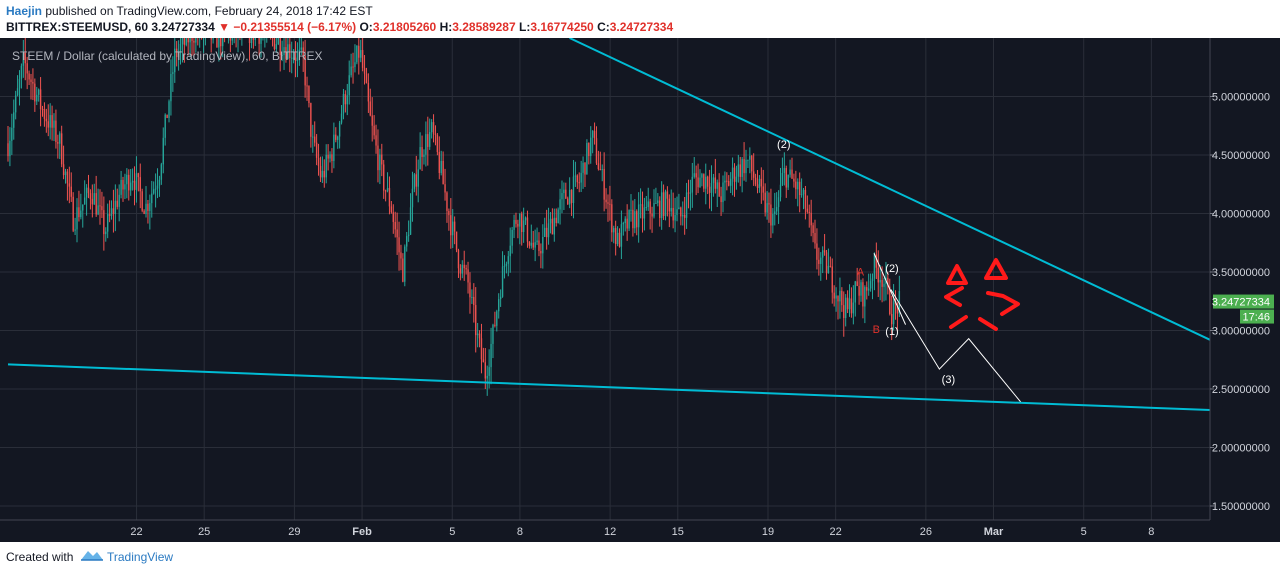  What do you see at coordinates (640, 530) in the screenshot?
I see `time-axis: 22 25 29 Feb 5 8 12 15 19 22 26 Mar 5 8` at bounding box center [640, 530].